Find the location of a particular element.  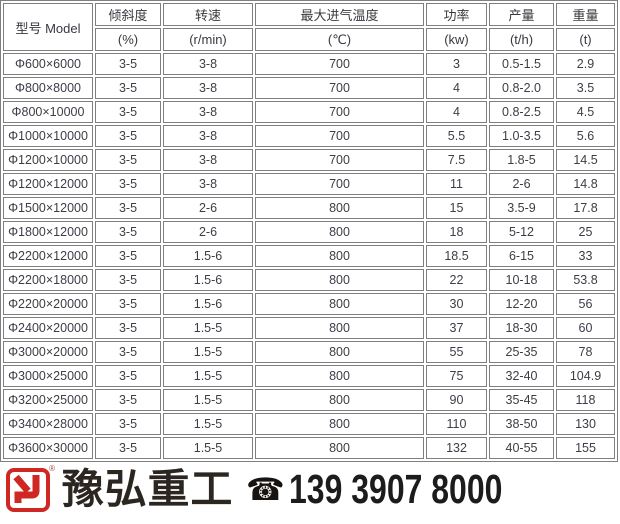

value-cell: 35-45 is located at coordinates (521, 400).